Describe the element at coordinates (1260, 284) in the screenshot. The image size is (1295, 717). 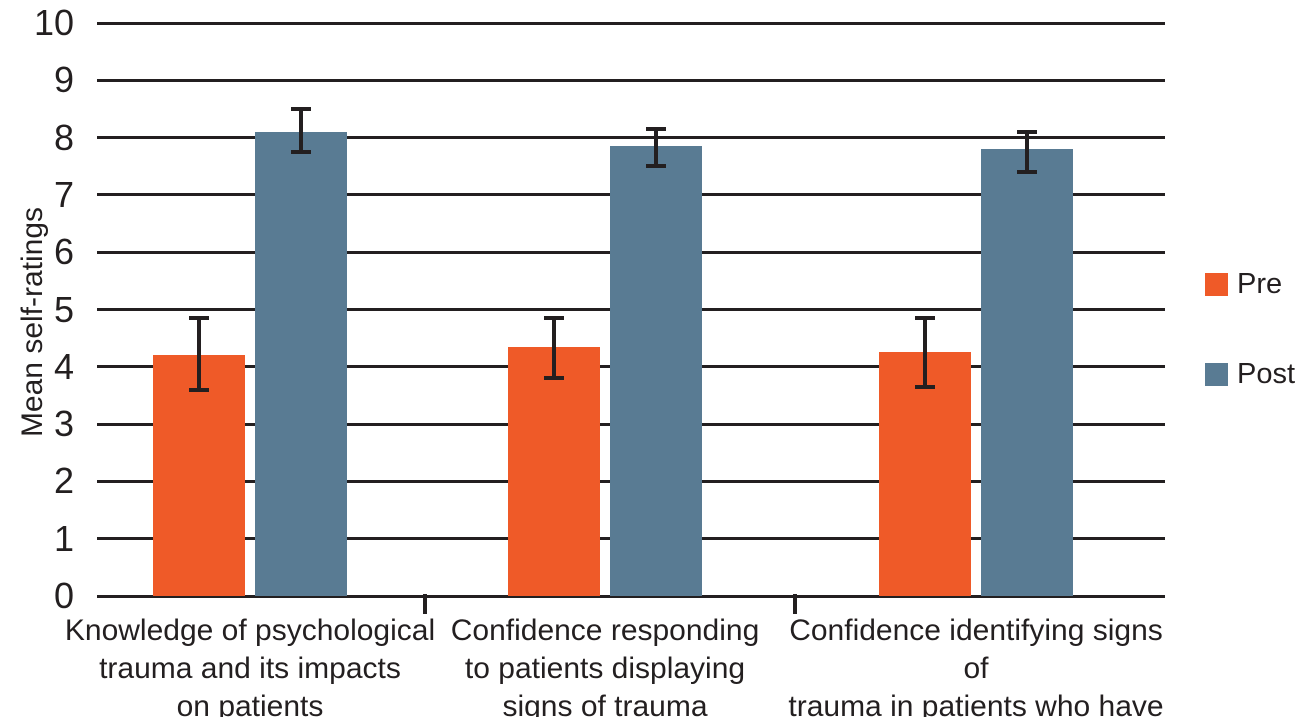
I see `legend-label-pre: Pre` at that location.